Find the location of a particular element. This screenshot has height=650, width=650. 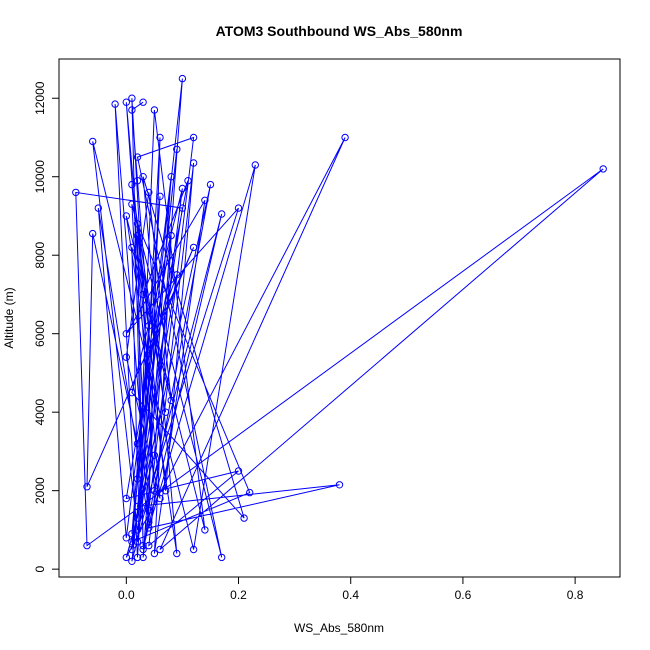

y-tick-label: 4000 is located at coordinates (40, 412).